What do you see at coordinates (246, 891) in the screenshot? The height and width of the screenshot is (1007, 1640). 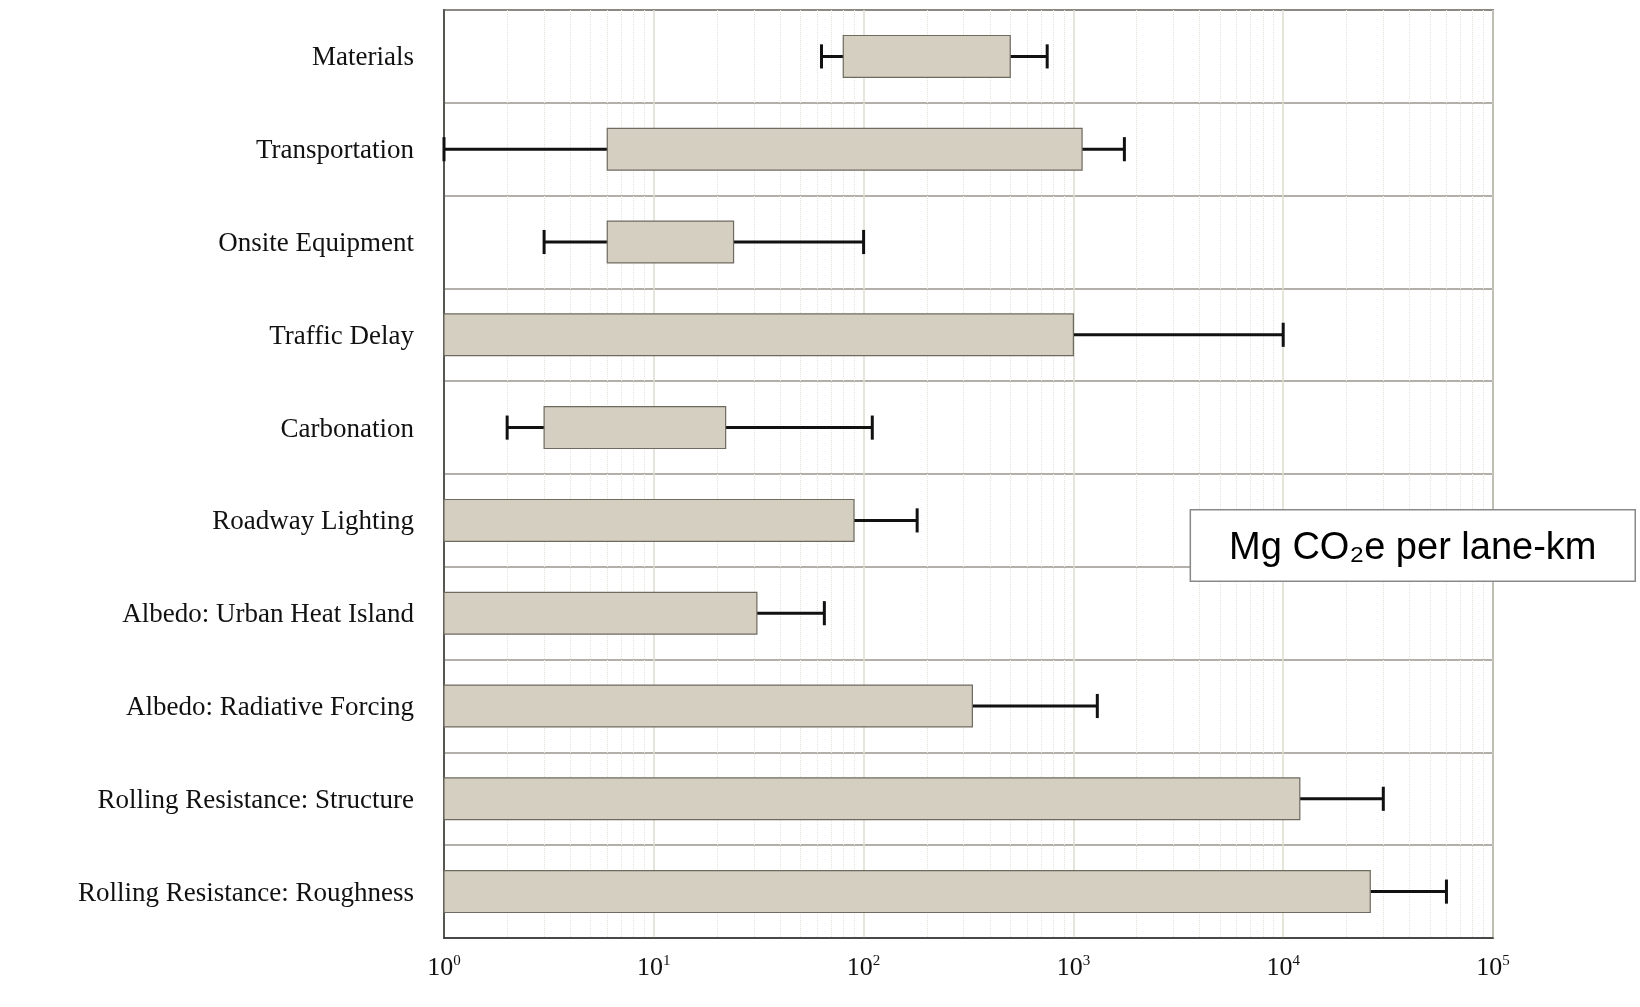 I see `y-tick-label: Rolling Resistance: Roughness` at bounding box center [246, 891].